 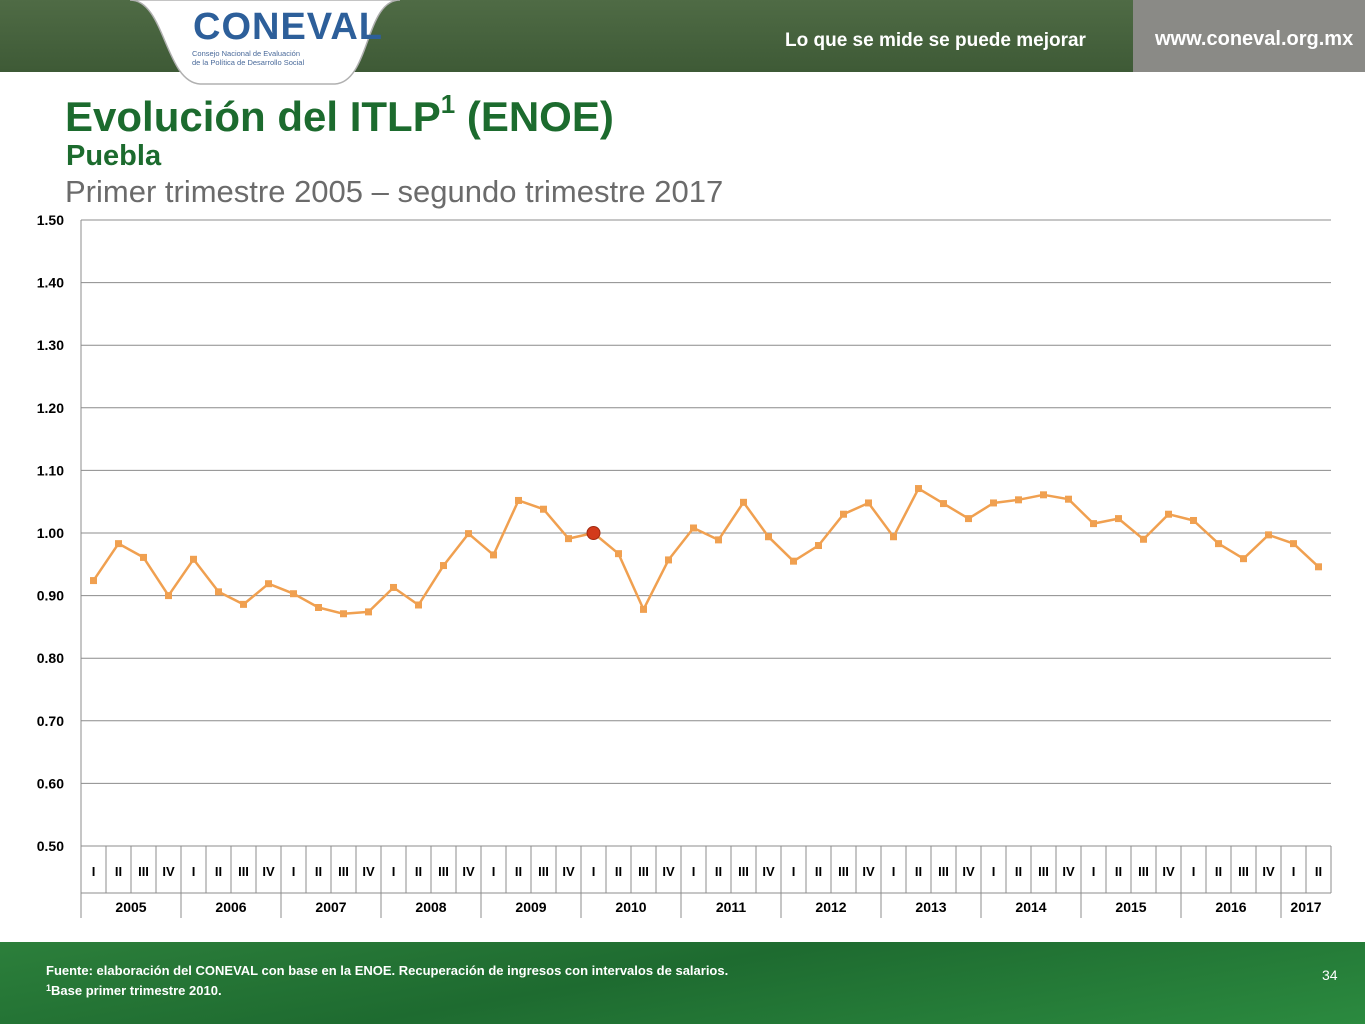 What do you see at coordinates (1030, 907) in the screenshot?
I see `year-label: 2014` at bounding box center [1030, 907].